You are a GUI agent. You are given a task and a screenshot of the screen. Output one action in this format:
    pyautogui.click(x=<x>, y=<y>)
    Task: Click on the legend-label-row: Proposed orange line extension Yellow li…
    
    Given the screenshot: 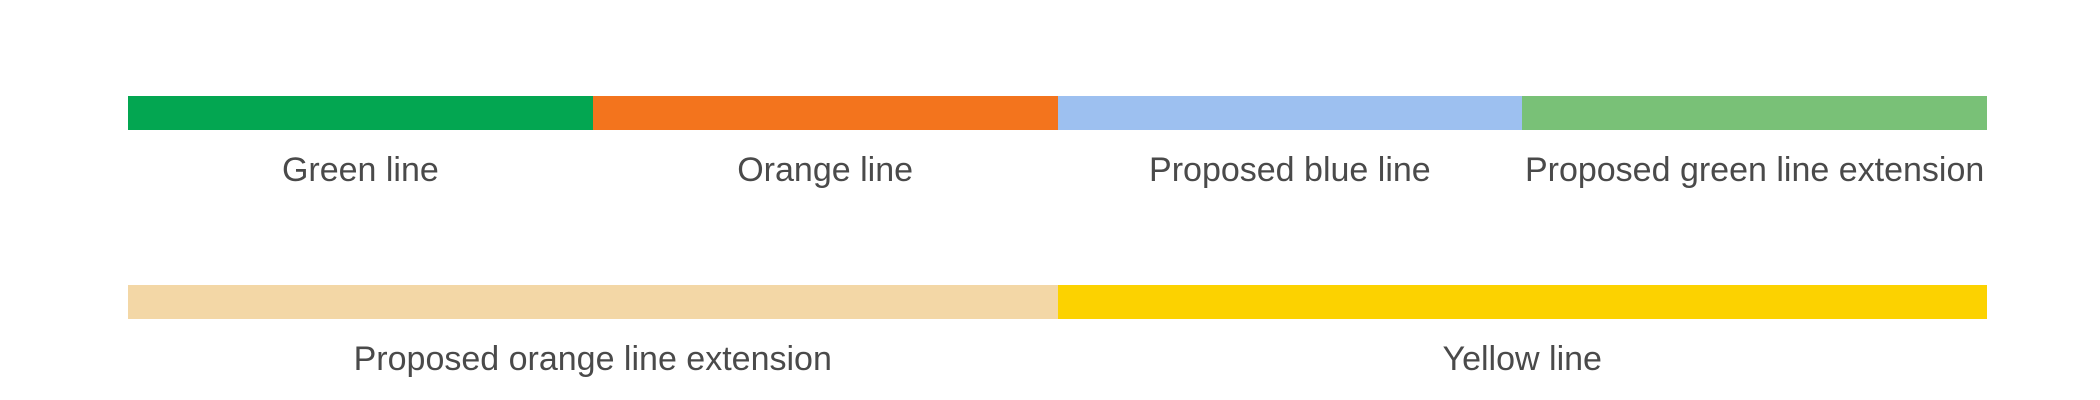 What is the action you would take?
    pyautogui.click(x=1057, y=359)
    